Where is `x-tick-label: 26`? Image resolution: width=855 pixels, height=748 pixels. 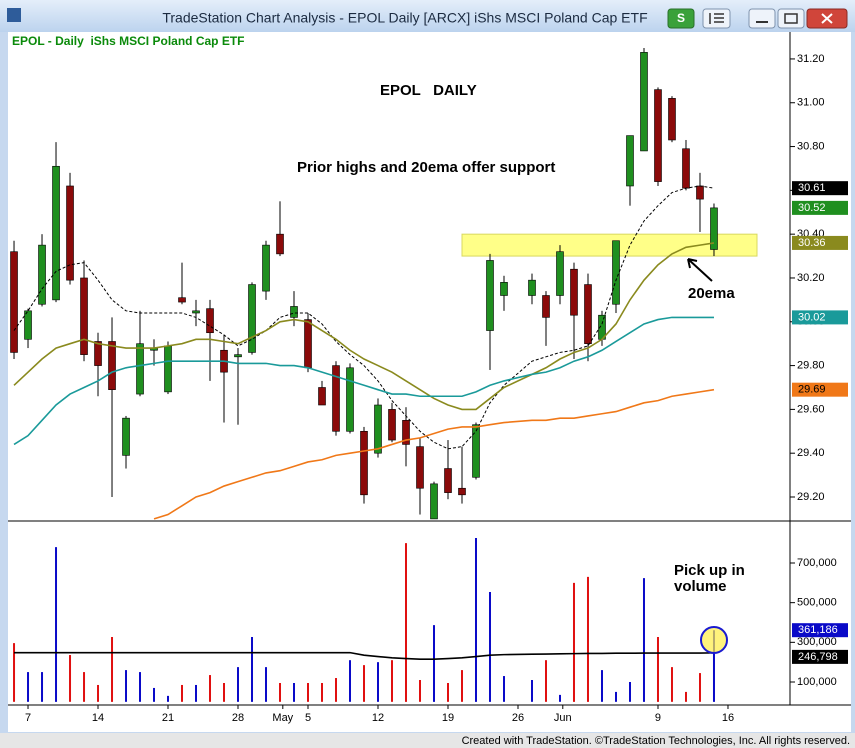
x-tick-label: 26 is located at coordinates (518, 718).